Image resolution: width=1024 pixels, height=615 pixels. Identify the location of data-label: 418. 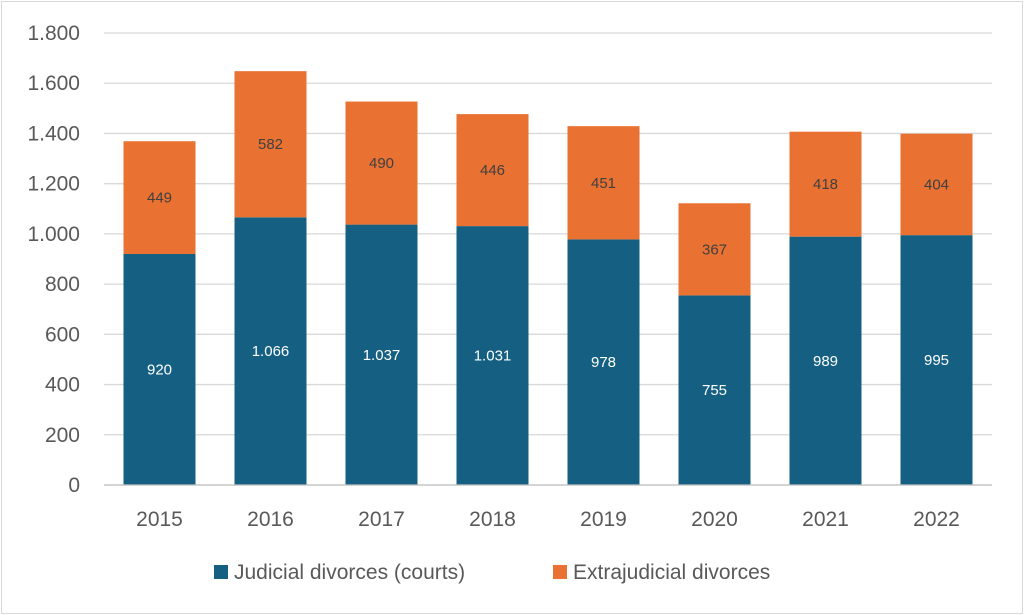
(825, 184).